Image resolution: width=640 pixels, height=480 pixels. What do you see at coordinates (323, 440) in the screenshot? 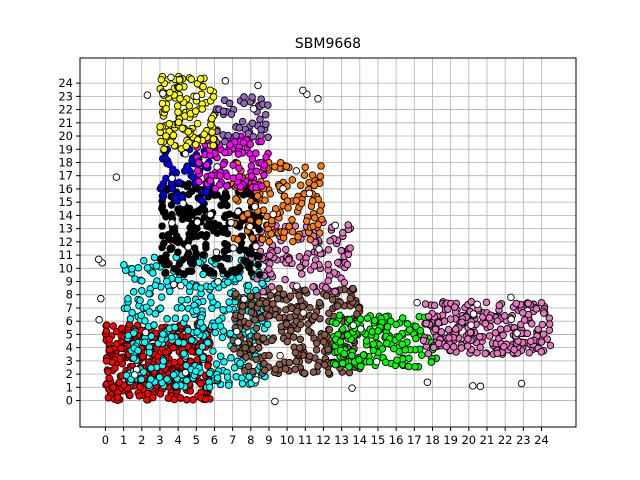
I see `x-tick-label: 12` at bounding box center [323, 440].